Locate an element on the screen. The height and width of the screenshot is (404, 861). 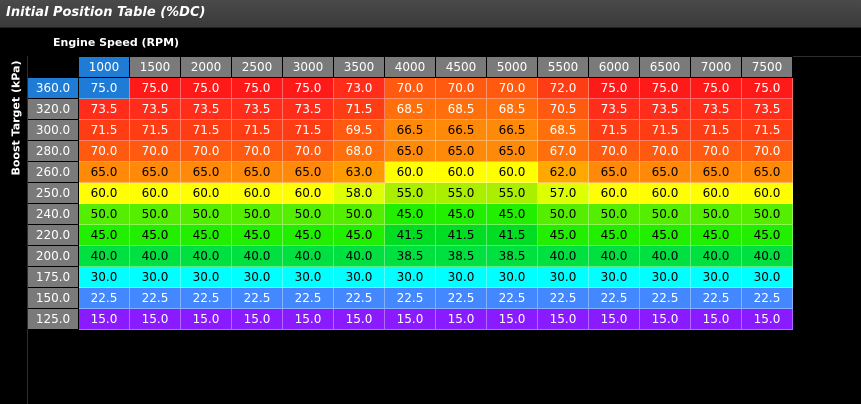
column-header-rpm: 7000 is located at coordinates (716, 67).